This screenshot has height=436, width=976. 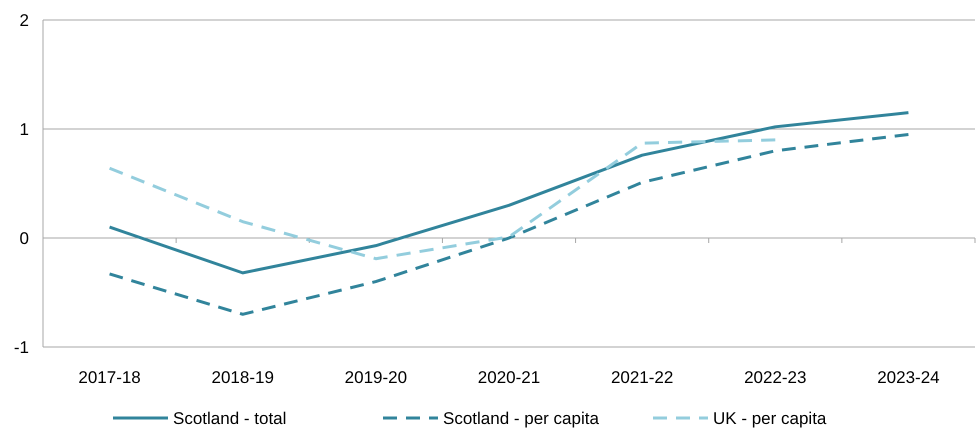 What do you see at coordinates (24, 20) in the screenshot?
I see `y-tick-label: 2` at bounding box center [24, 20].